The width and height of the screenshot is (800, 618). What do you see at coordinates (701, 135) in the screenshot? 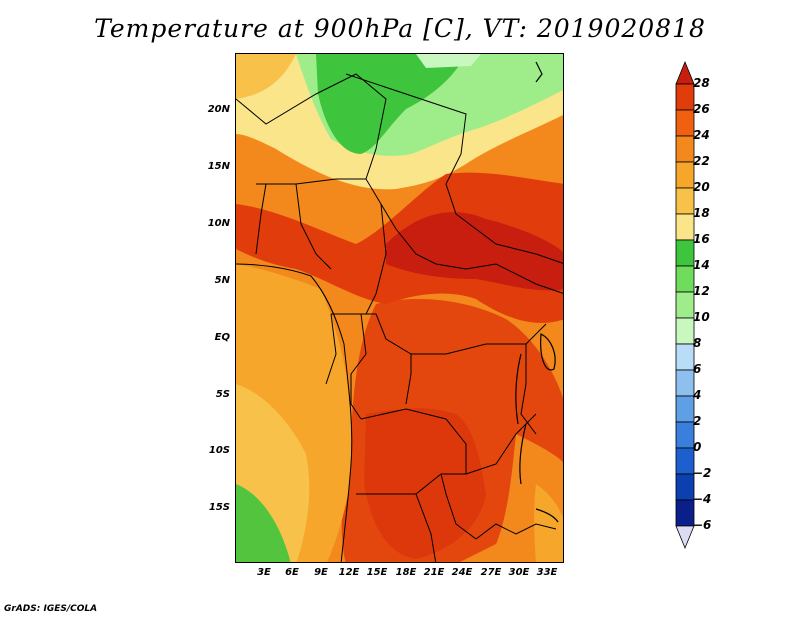
I see `colorbar-label: 24` at bounding box center [701, 135].